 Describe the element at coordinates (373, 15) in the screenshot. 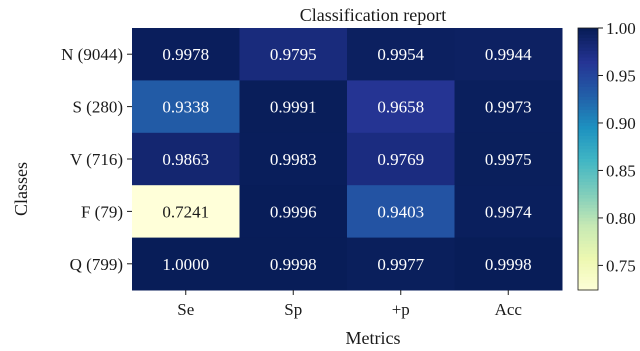

I see `chart-title: Classification report` at that location.